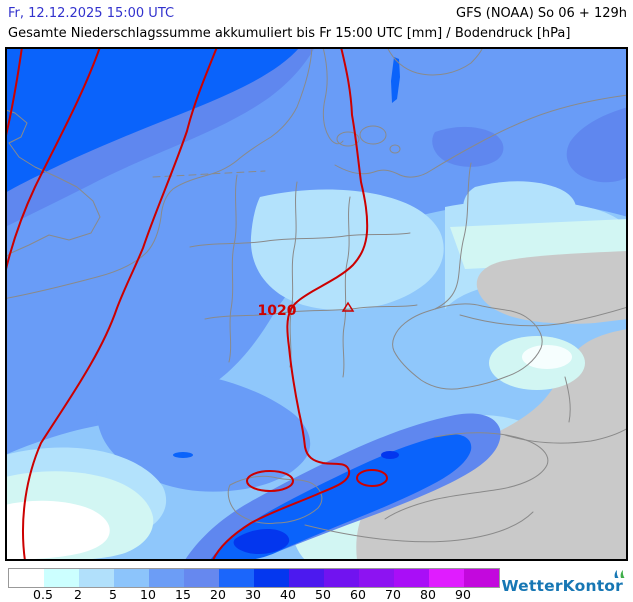 The width and height of the screenshot is (633, 602). I want to click on legend-boundary-label: 50, so click(323, 594).